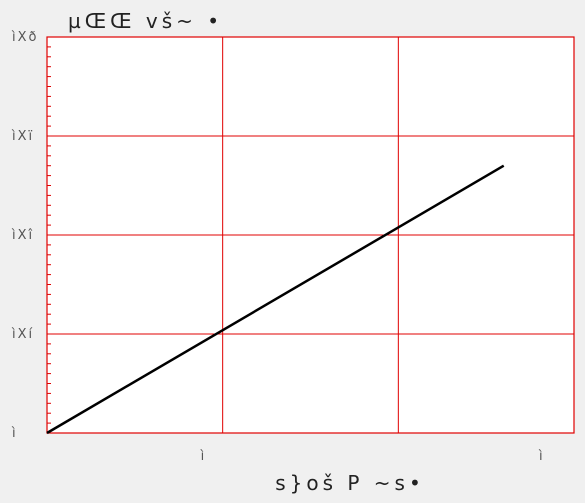 The image size is (585, 503). I want to click on y-tick-label: ì, so click(14, 433).